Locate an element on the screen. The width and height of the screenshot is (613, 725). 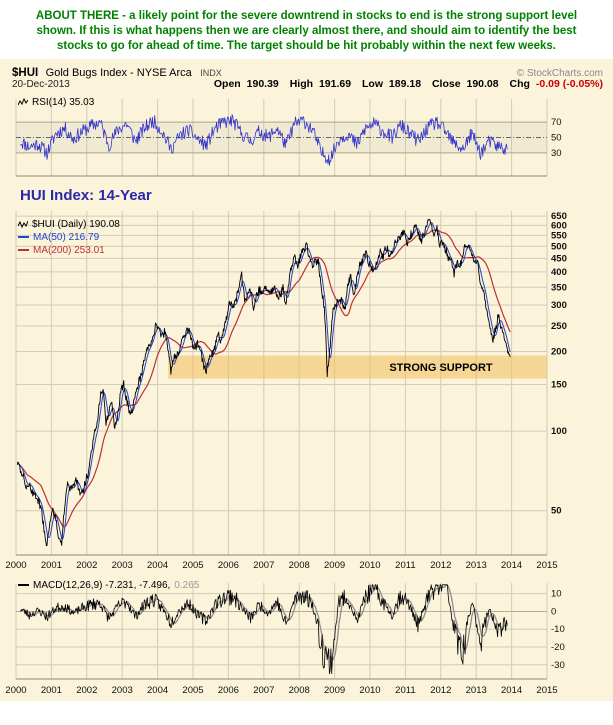
macd-axis-label: -10 is located at coordinates (558, 629).